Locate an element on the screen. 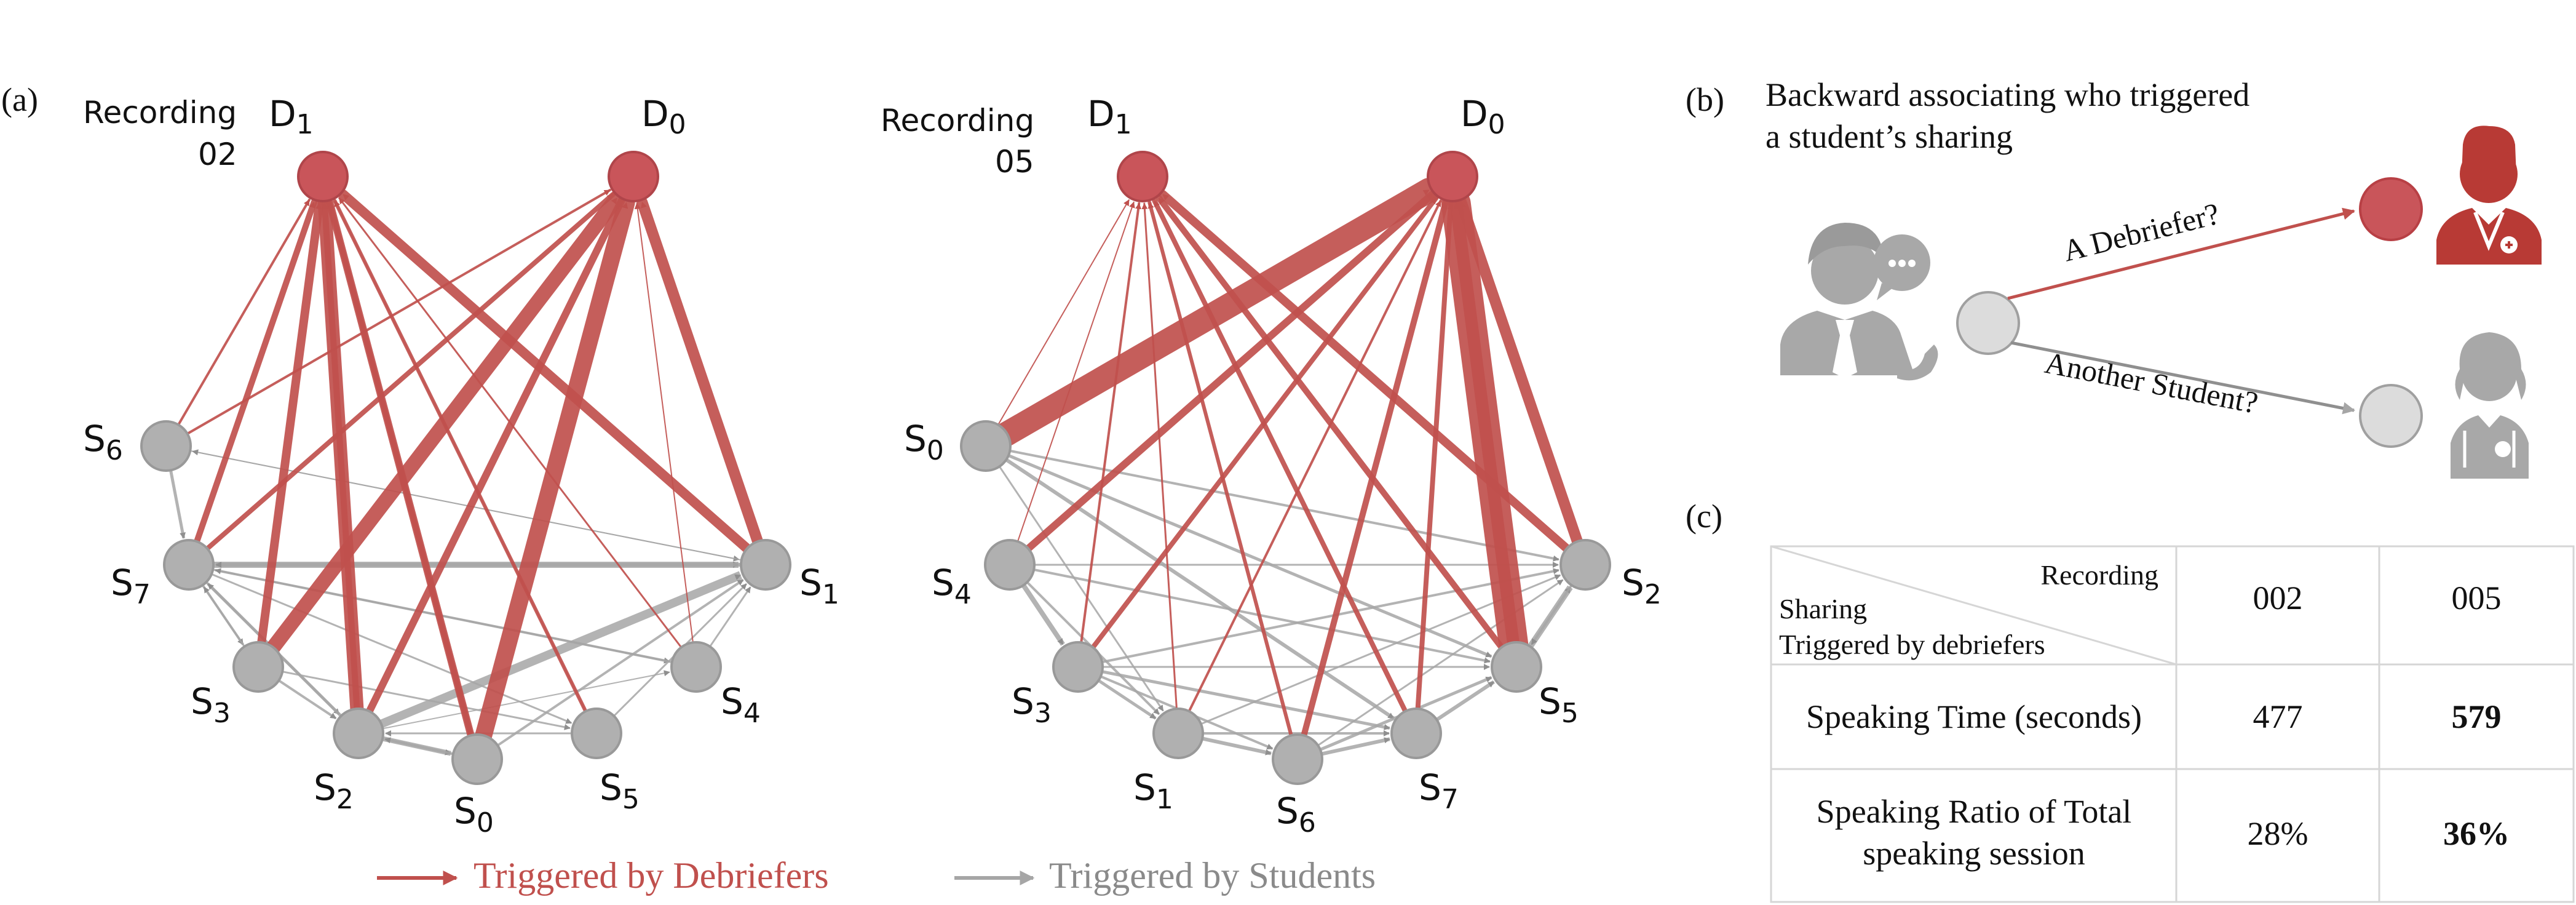 Image resolution: width=2576 pixels, height=905 pixels. table-col-header: 002 is located at coordinates (2278, 598).